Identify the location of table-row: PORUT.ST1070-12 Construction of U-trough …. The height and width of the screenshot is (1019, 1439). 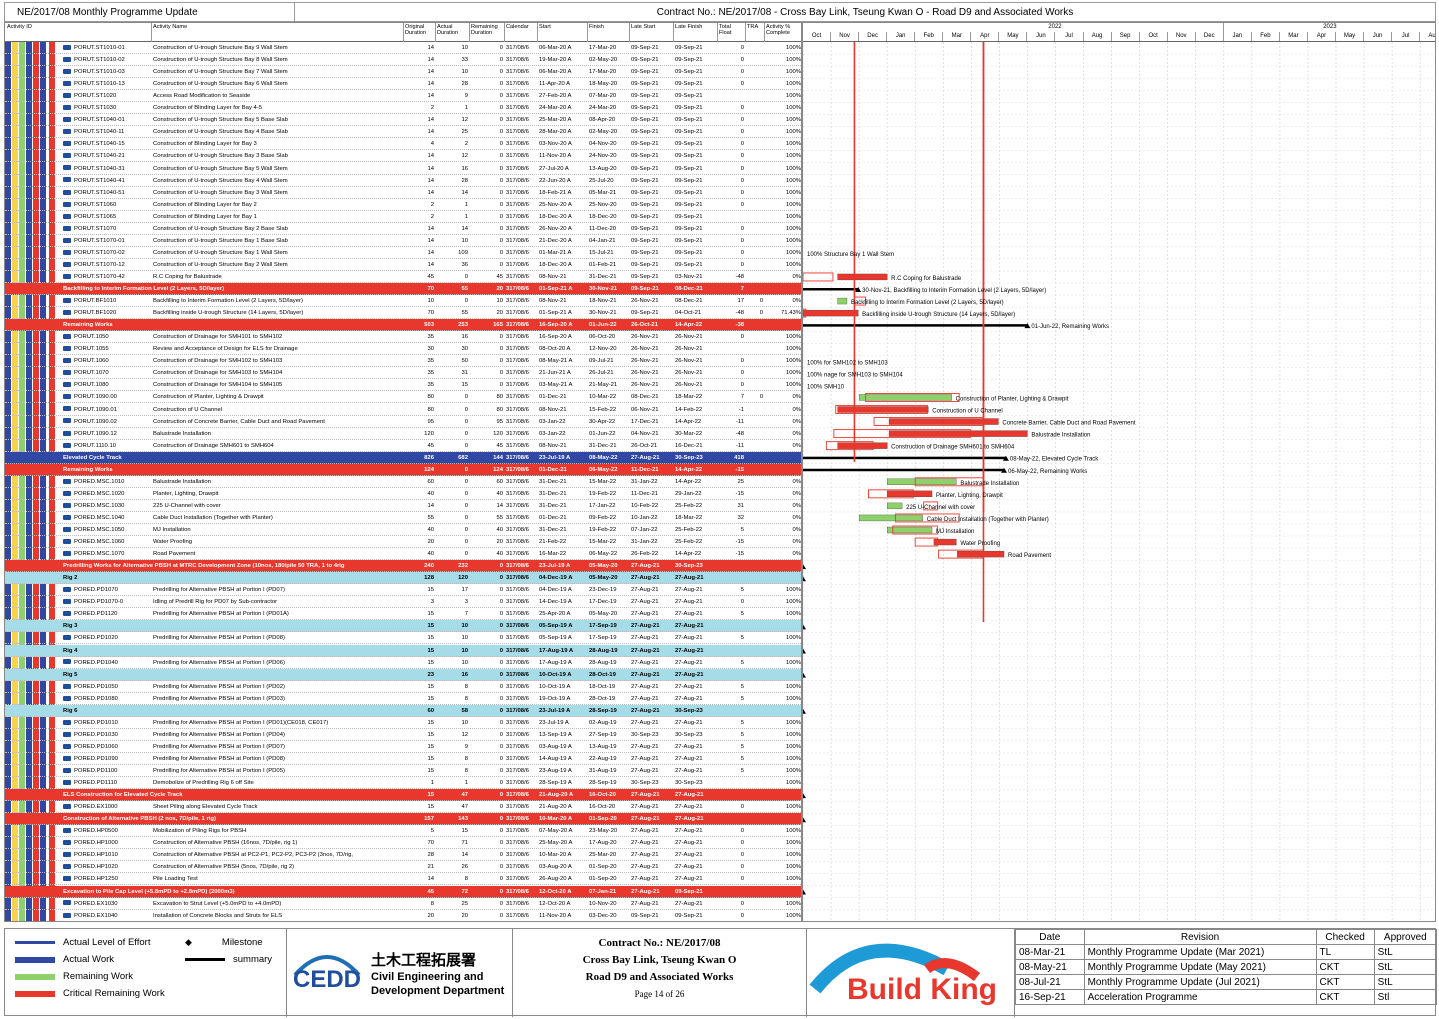
(403, 265).